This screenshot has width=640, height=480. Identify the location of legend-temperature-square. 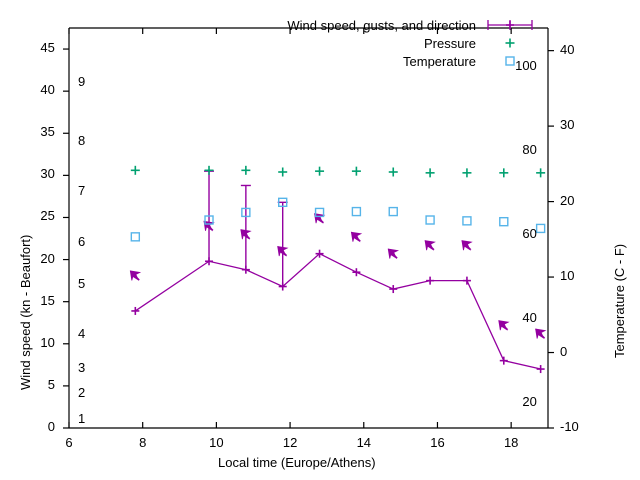
(510, 61).